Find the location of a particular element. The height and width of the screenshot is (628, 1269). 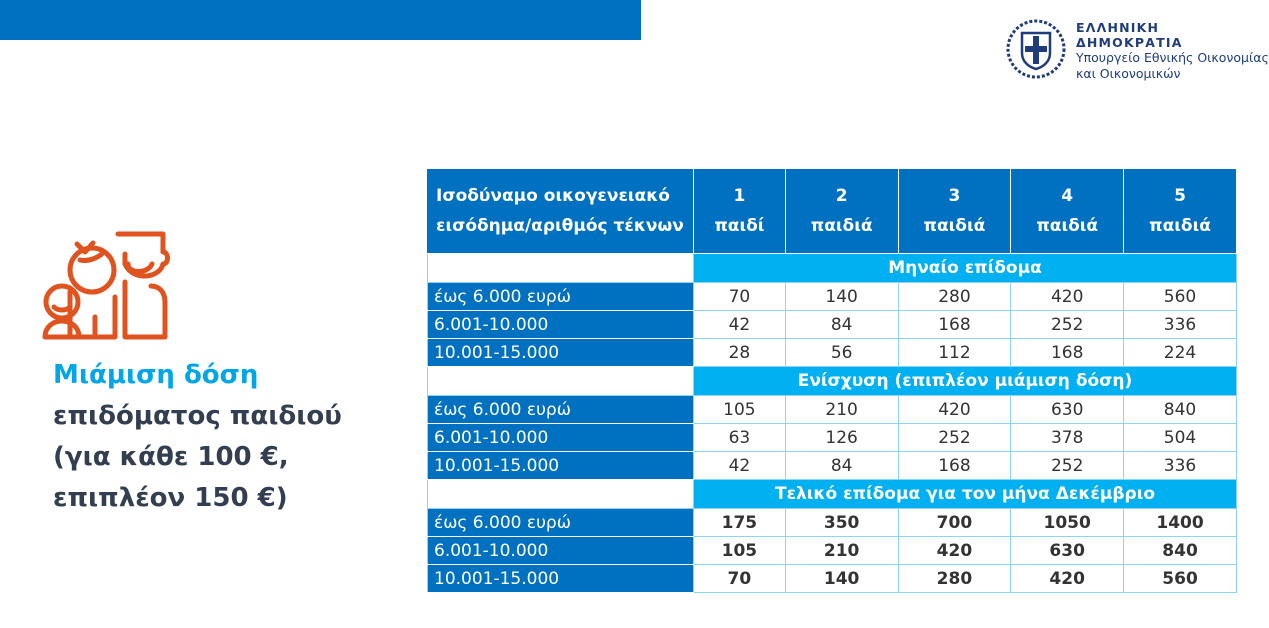

cell-value: 378 is located at coordinates (1067, 437).